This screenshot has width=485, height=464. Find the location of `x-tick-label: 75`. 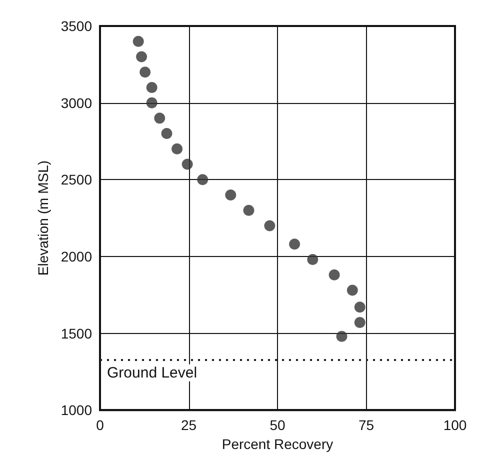

x-tick-label: 75 is located at coordinates (366, 425).